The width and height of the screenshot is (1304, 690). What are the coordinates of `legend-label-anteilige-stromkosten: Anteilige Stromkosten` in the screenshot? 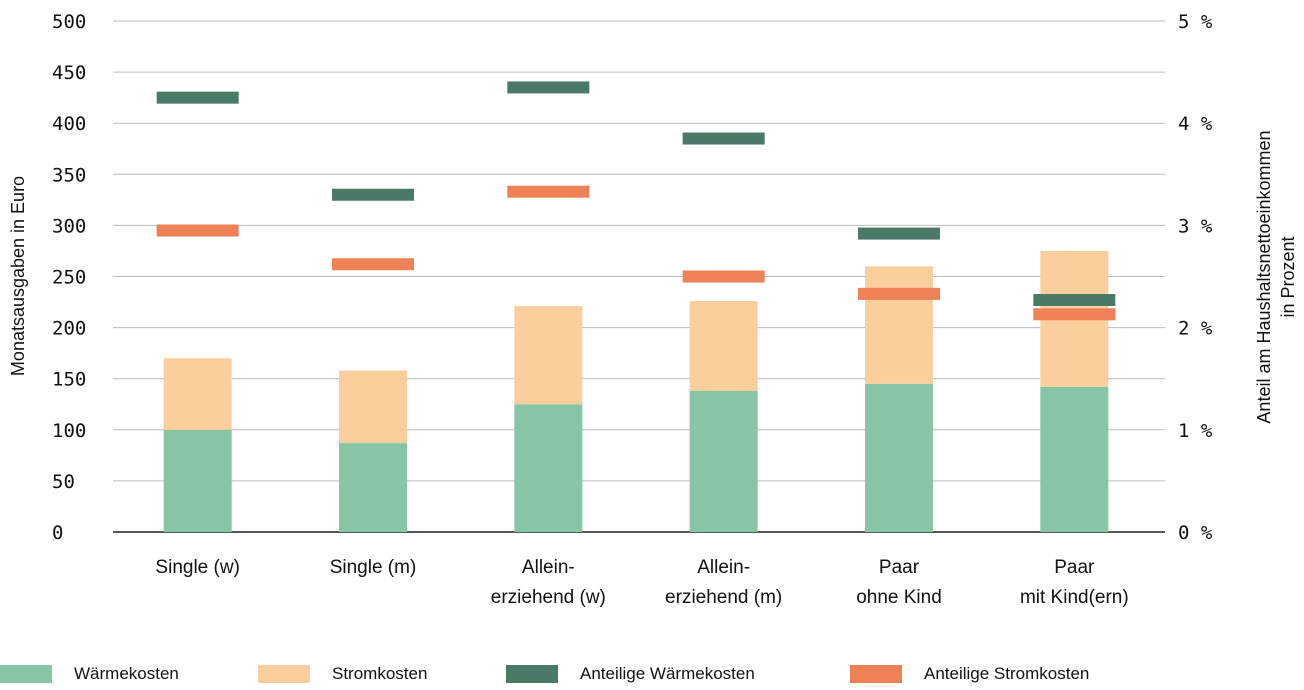 It's located at (1007, 673).